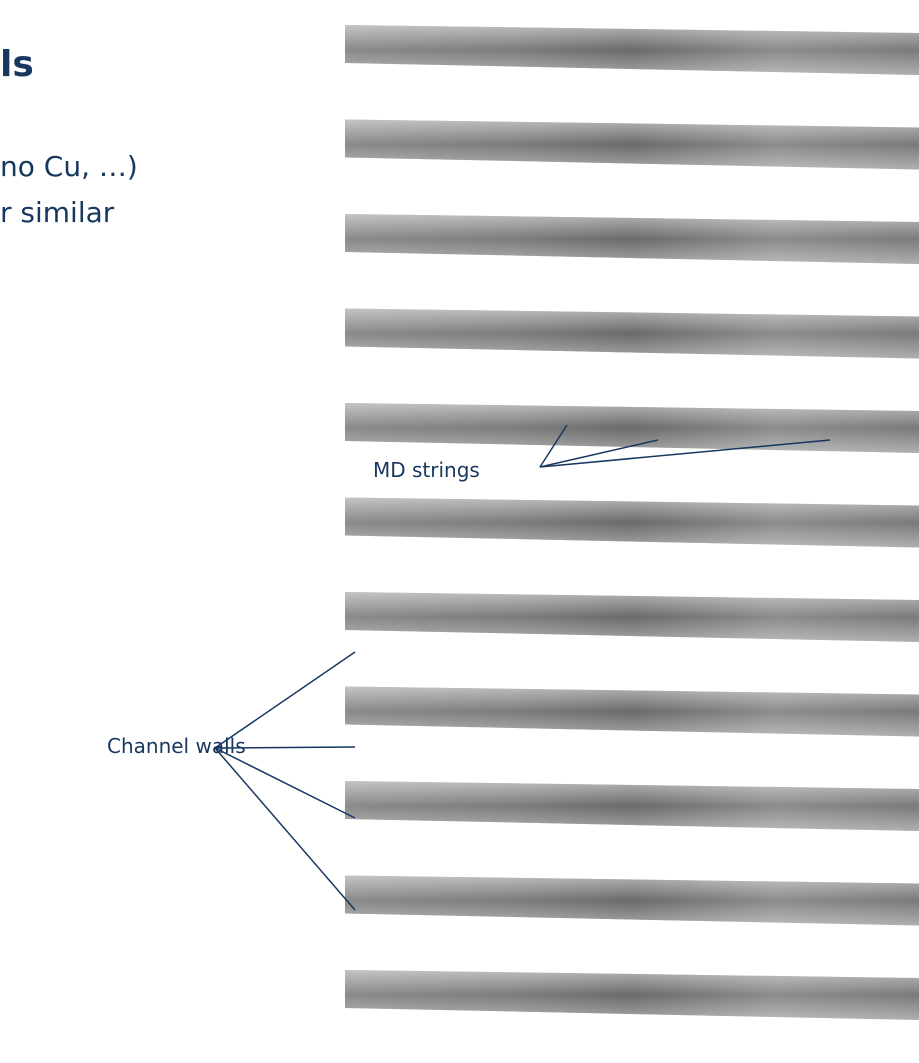 This screenshot has height=1063, width=919. I want to click on bullet: r similar, so click(57, 212).